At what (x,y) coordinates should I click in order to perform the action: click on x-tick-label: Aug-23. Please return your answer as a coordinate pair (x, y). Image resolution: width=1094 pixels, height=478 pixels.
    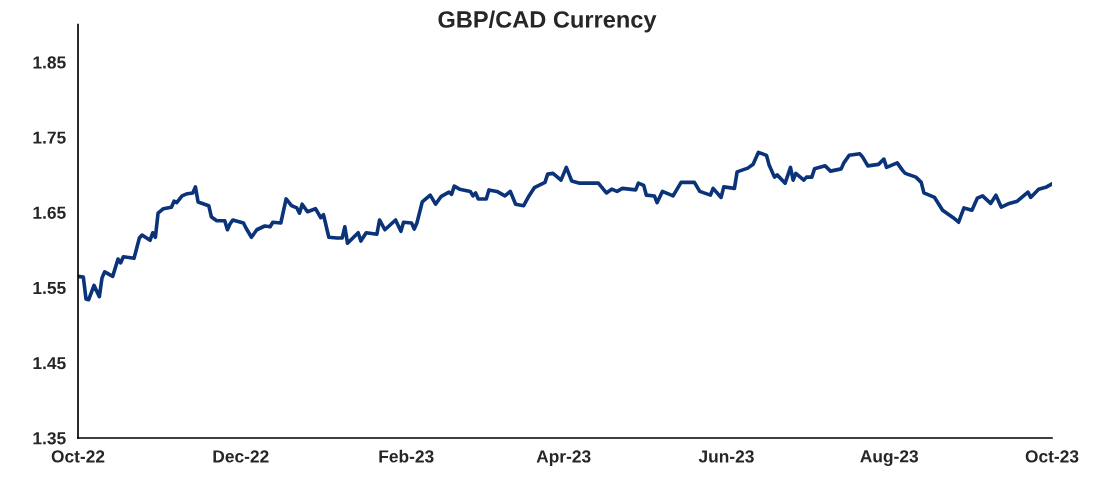
    Looking at the image, I should click on (889, 458).